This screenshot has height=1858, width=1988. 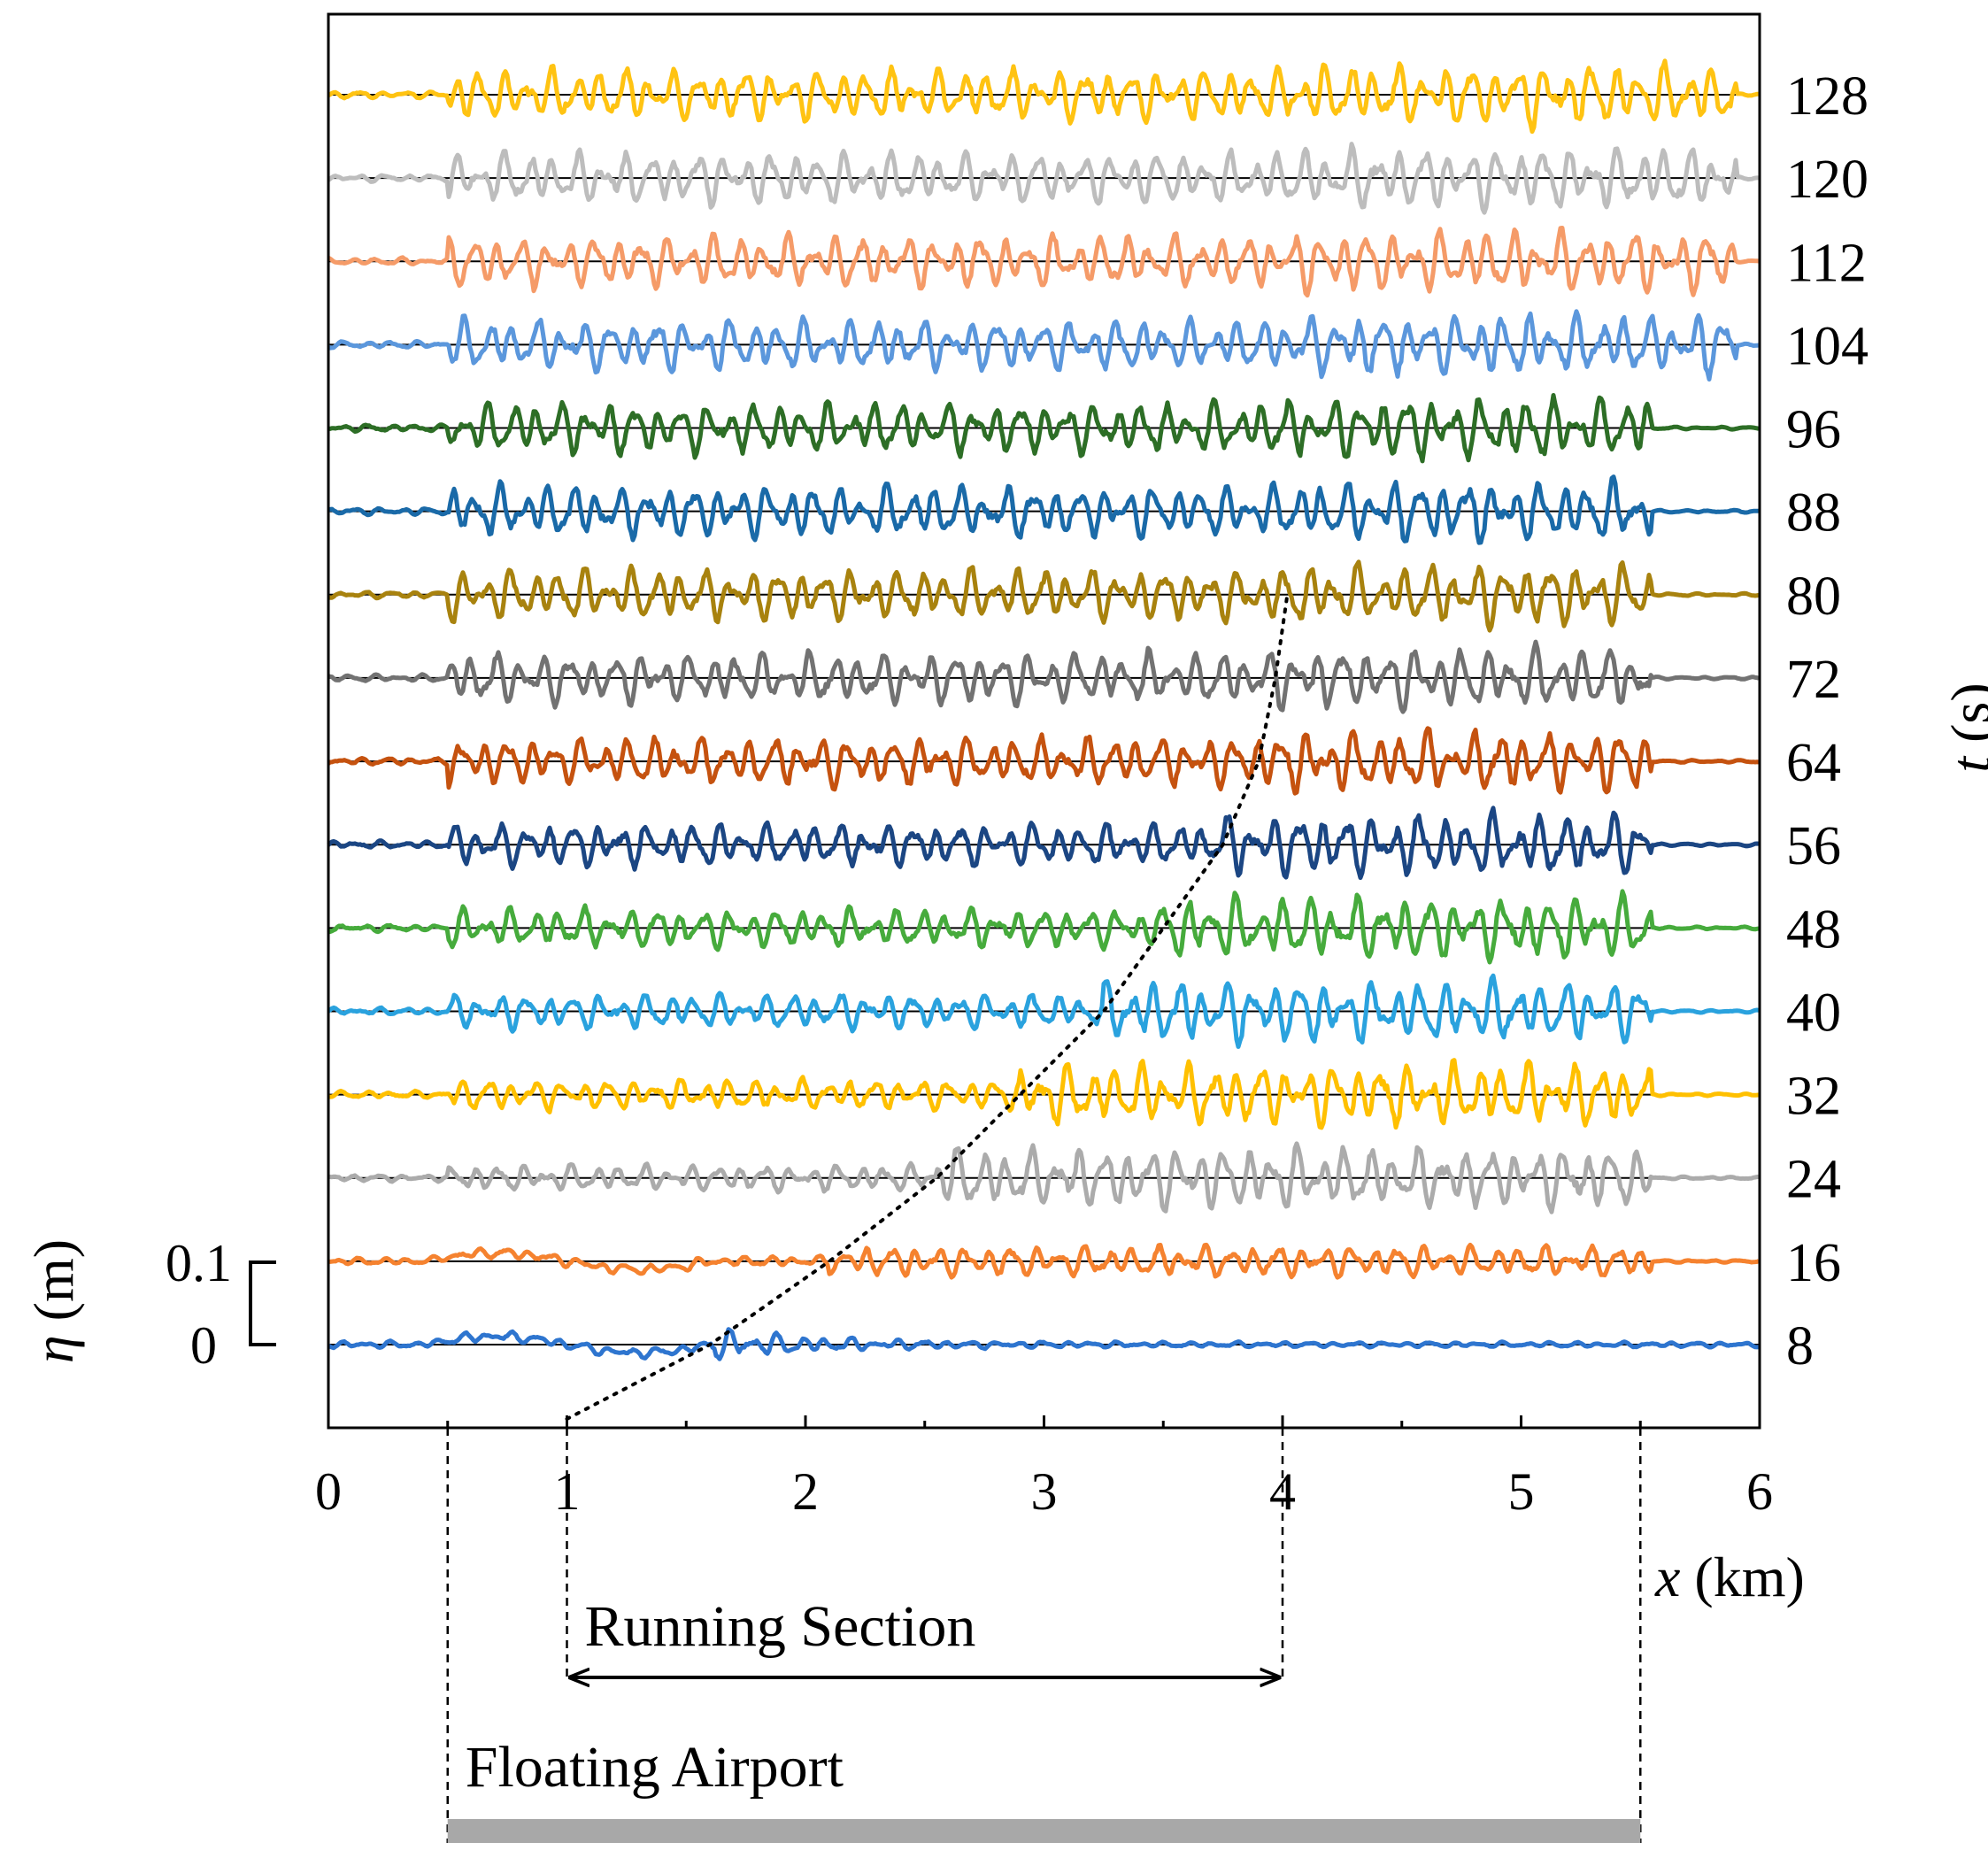 I want to click on y-axis-title: η (m), so click(x=53, y=1301).